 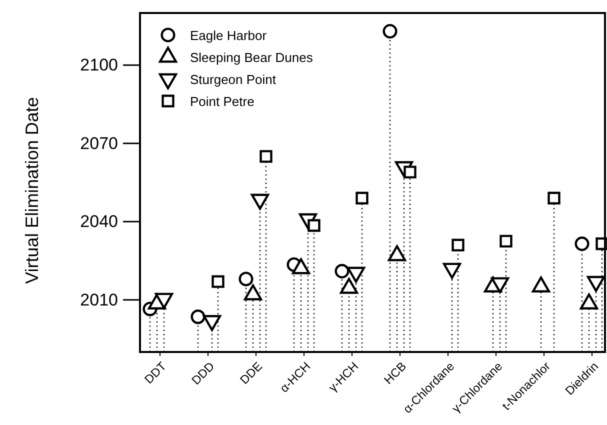 What do you see at coordinates (99, 222) in the screenshot?
I see `y-tick-label: 2040` at bounding box center [99, 222].